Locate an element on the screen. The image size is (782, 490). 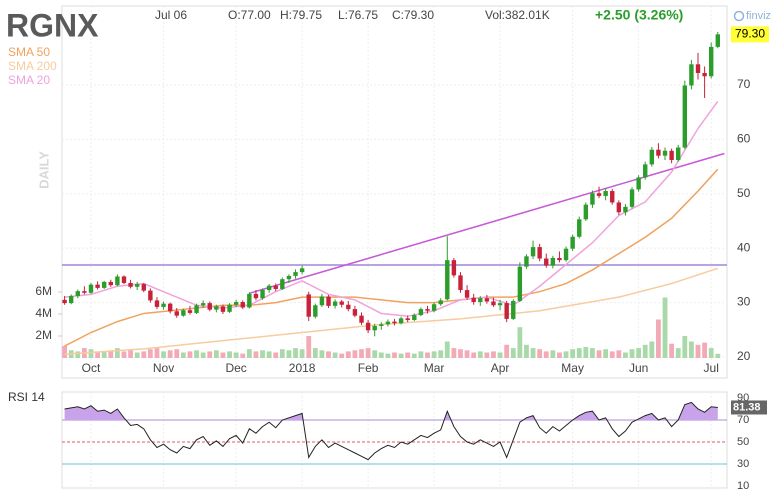
x-tick-label: Feb is located at coordinates (368, 368).